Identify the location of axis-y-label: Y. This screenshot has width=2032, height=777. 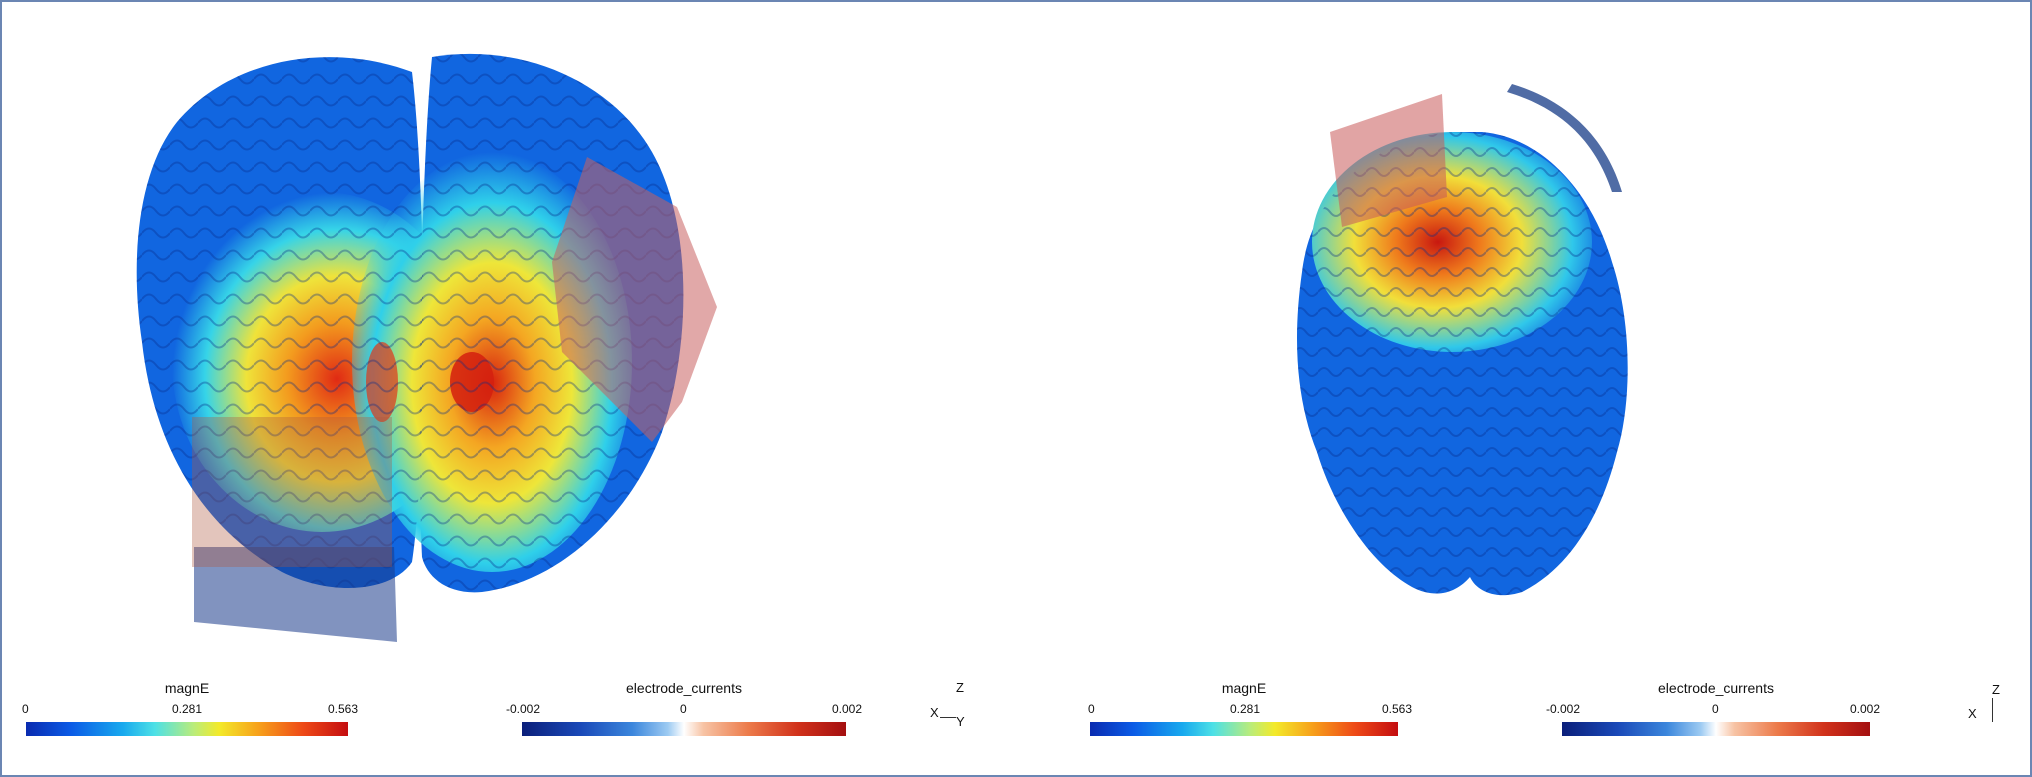
(960, 721).